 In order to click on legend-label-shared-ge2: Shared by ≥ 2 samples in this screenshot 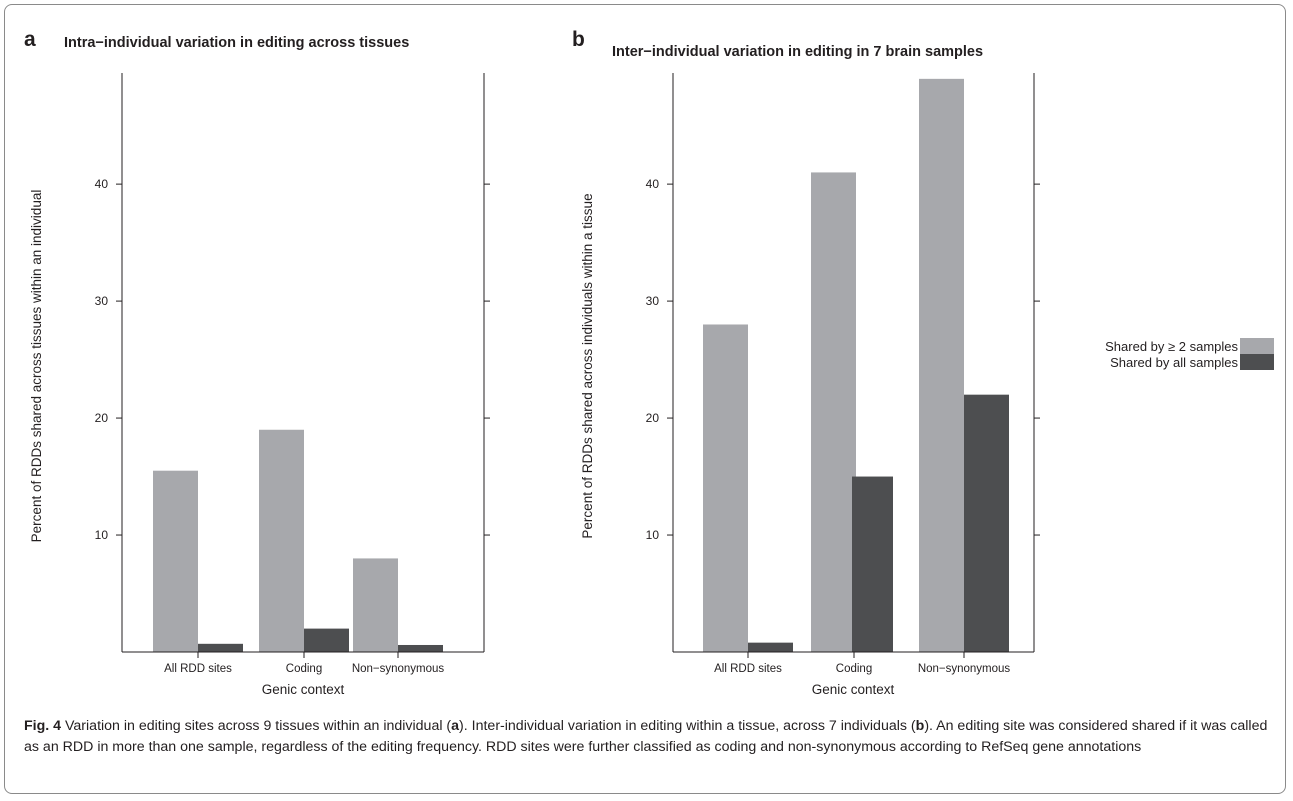, I will do `click(1171, 346)`.